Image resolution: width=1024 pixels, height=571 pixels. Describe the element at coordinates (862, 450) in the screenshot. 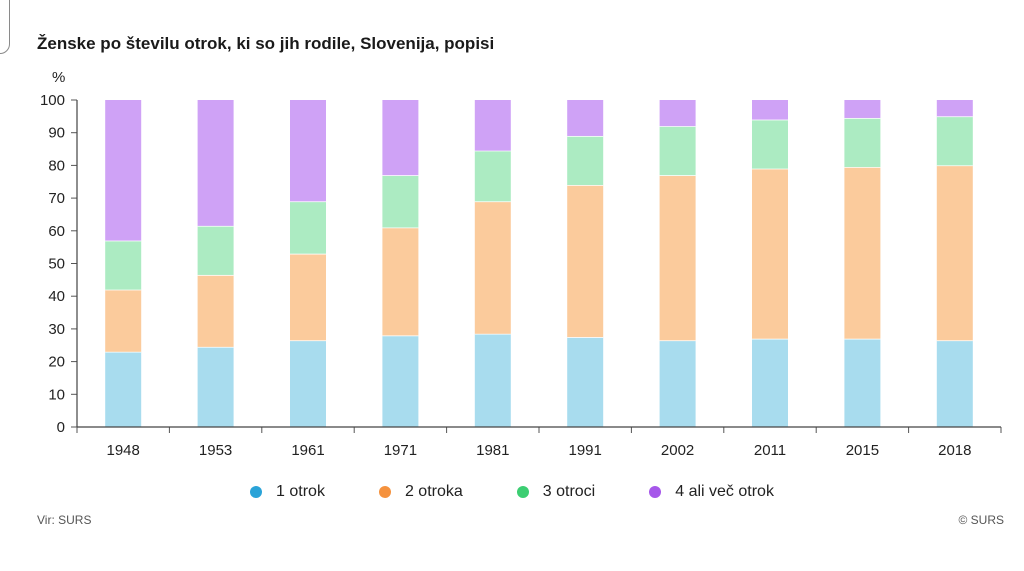

I see `x-tick-label: 2015` at that location.